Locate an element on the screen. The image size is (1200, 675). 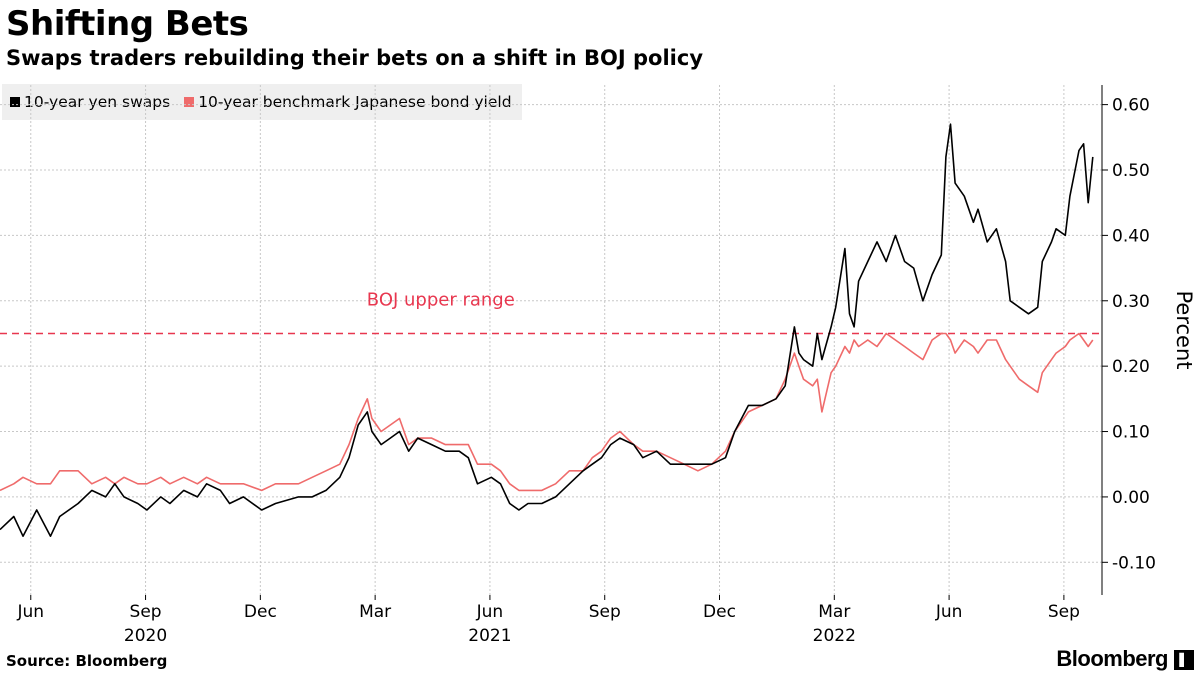
legend-item-bond-yield: 10-year benchmark Japanese bond yield is located at coordinates (348, 102).